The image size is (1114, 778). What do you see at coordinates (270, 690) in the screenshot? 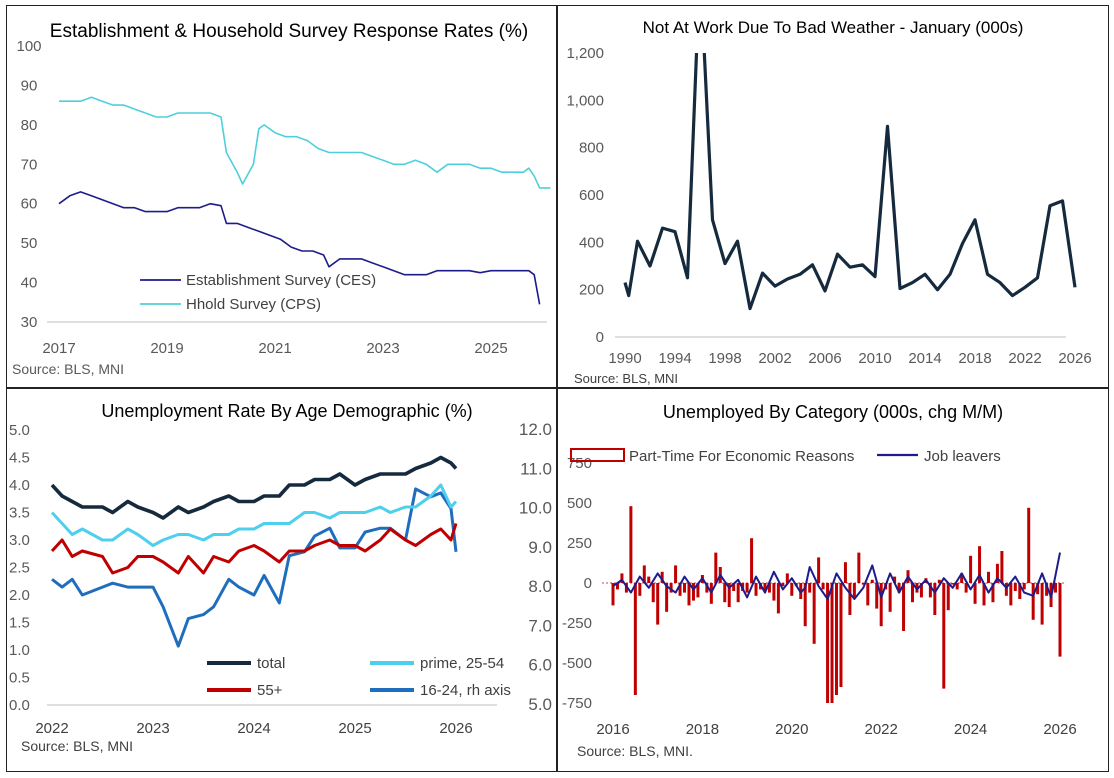
I see `legend-label: 55+` at bounding box center [270, 690].